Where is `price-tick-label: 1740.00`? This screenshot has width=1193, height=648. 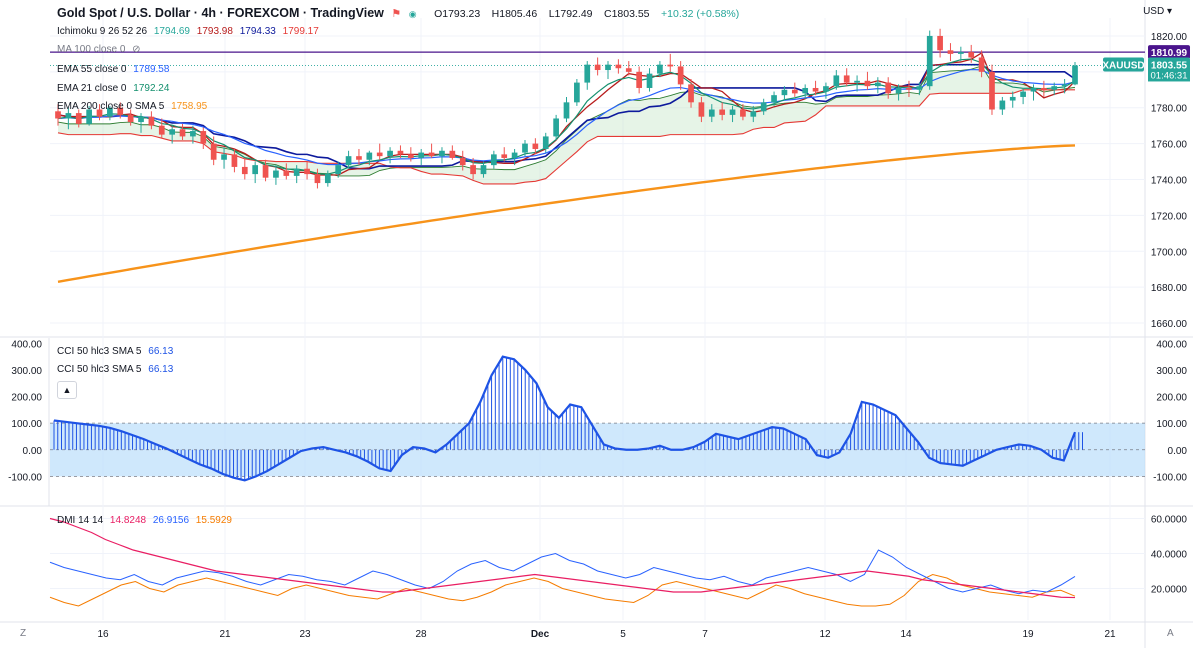 price-tick-label: 1740.00 is located at coordinates (1169, 180).